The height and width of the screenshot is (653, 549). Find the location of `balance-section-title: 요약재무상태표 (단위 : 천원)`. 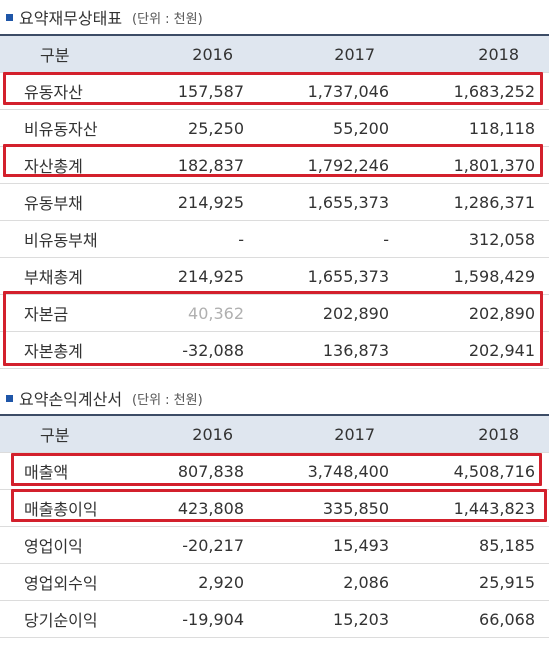

balance-section-title: 요약재무상태표 (단위 : 천원) is located at coordinates (104, 17).